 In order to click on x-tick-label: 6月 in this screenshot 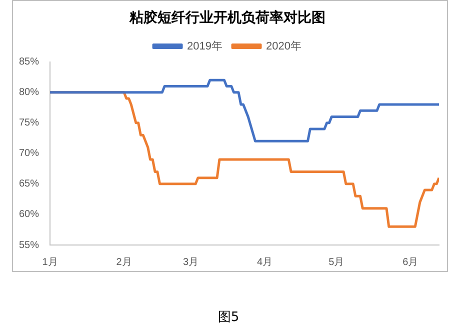, I will do `click(410, 262)`.